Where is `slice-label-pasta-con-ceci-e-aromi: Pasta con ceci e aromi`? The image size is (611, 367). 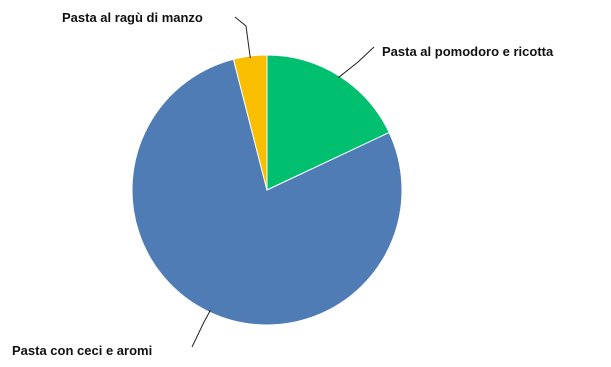
slice-label-pasta-con-ceci-e-aromi: Pasta con ceci e aromi is located at coordinates (82, 350).